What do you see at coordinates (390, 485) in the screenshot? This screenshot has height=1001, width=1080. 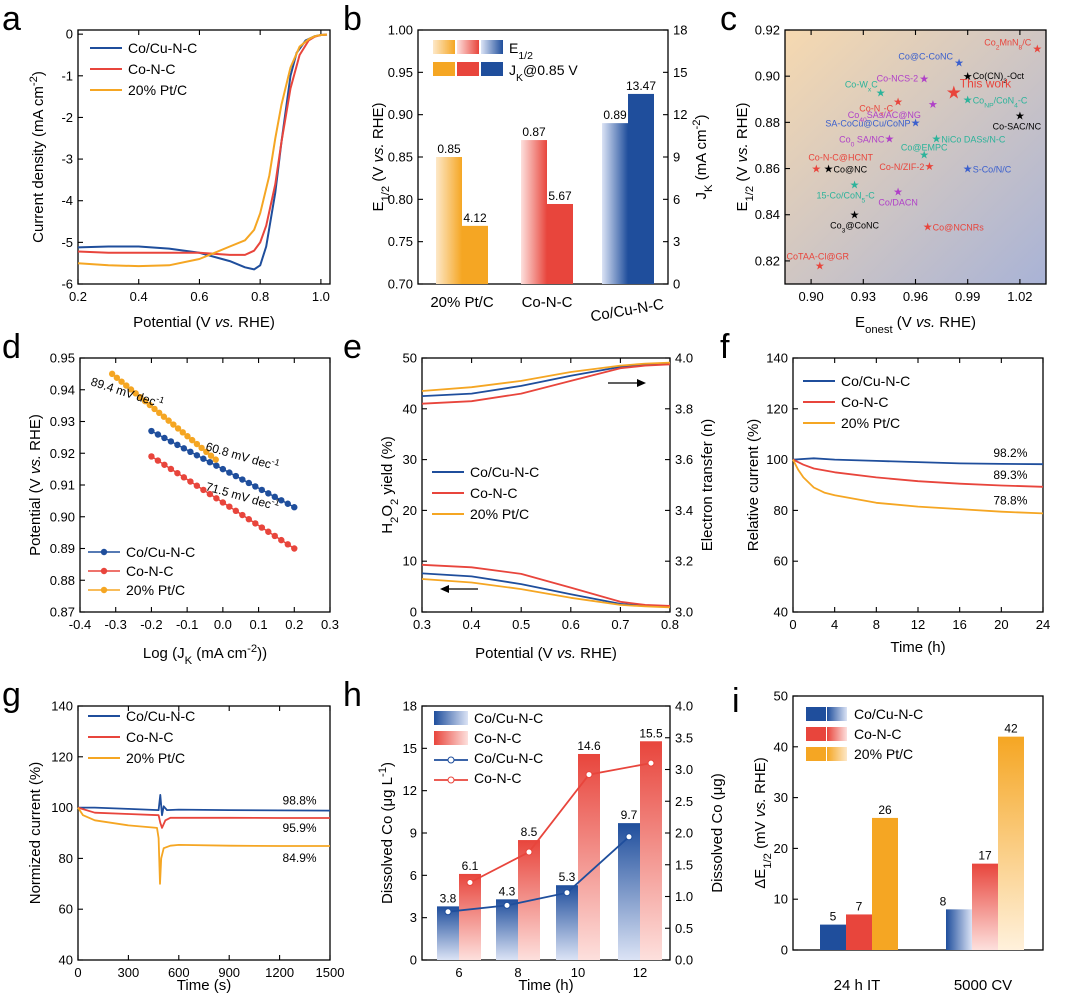 I see `y-axis-label: H2O2 yield (%)` at bounding box center [390, 485].